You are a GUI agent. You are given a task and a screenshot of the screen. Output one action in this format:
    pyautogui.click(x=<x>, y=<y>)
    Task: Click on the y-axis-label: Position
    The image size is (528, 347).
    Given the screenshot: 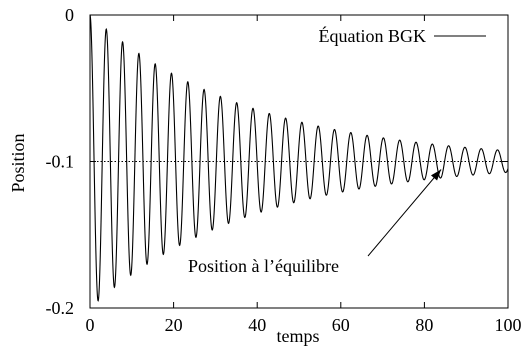 What is the action you would take?
    pyautogui.click(x=18, y=162)
    